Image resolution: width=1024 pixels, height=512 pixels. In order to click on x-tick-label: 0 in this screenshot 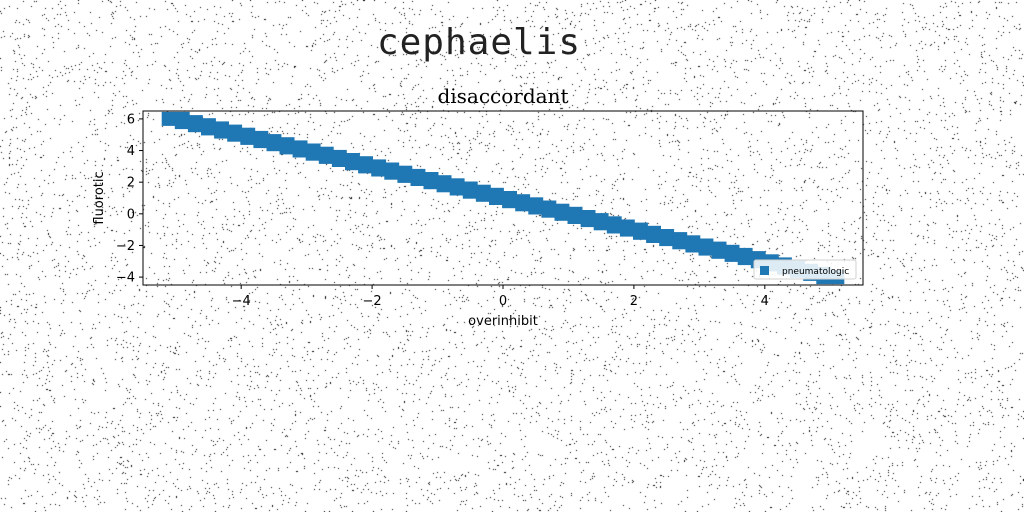, I will do `click(503, 301)`.